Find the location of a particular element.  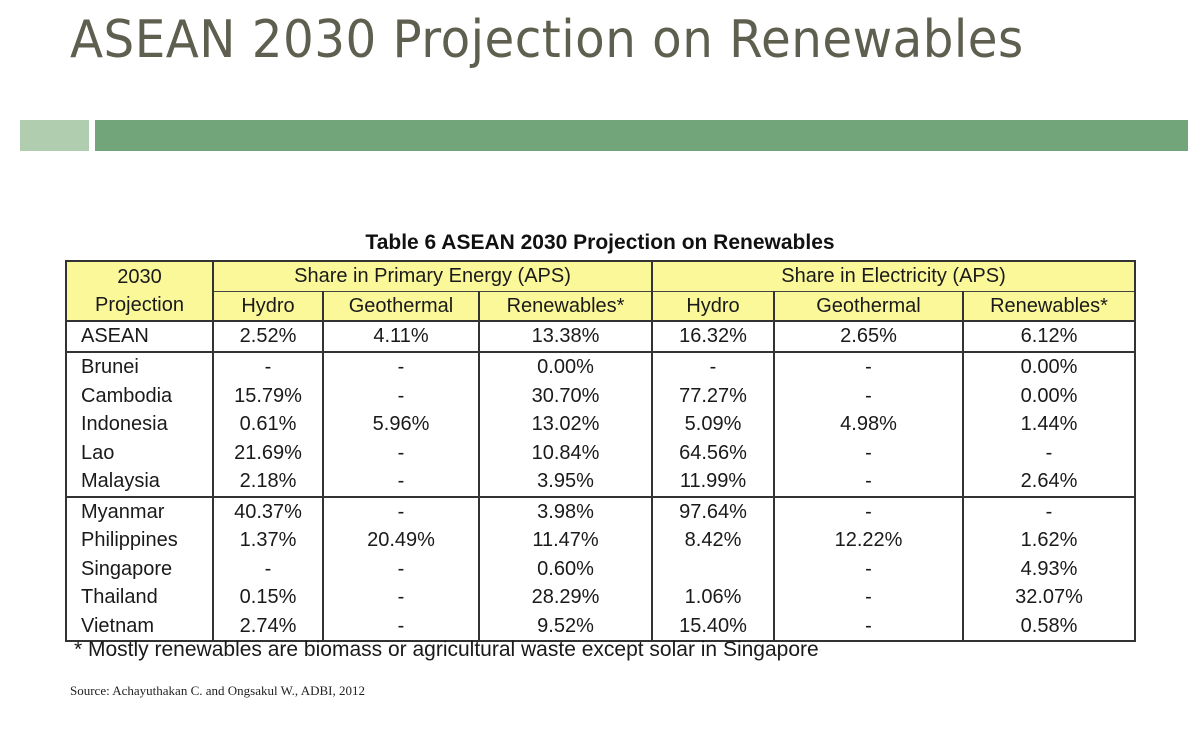

table-row: Singapore - -0.60% -4.93% is located at coordinates (601, 568).